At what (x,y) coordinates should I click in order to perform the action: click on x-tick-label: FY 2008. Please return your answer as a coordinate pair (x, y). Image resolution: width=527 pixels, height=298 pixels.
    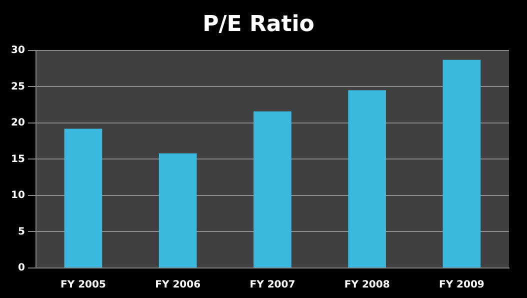
    Looking at the image, I should click on (367, 285).